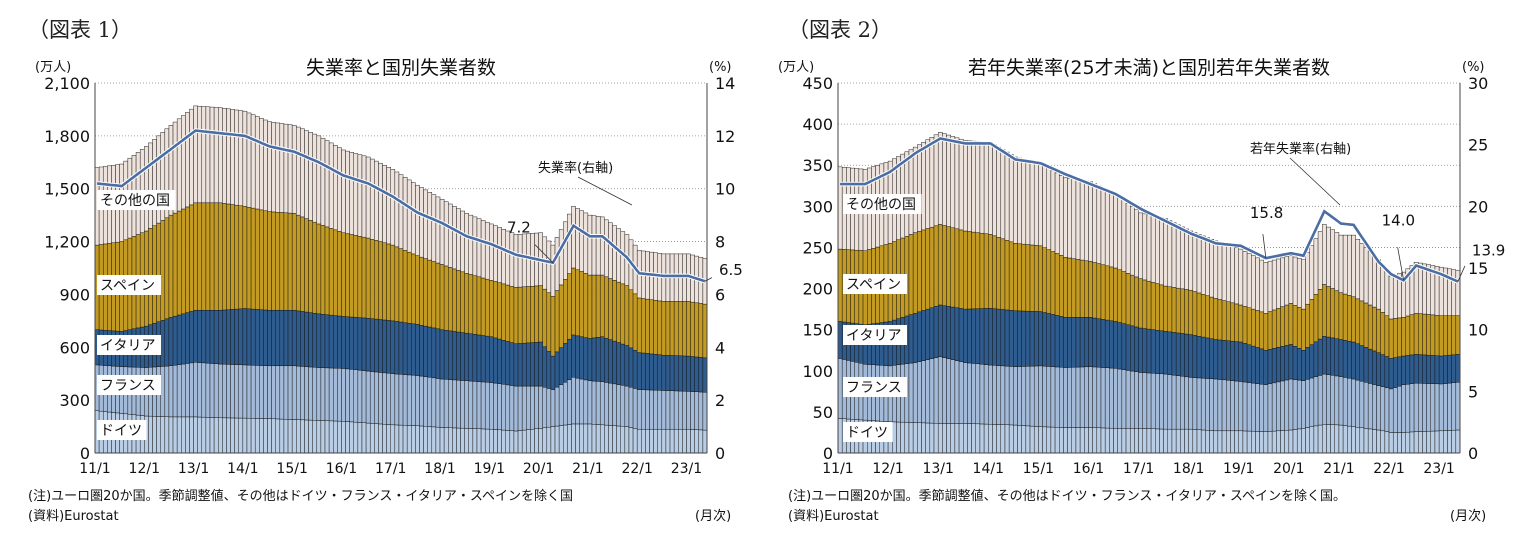 The width and height of the screenshot is (1526, 549). Describe the element at coordinates (1088, 469) in the screenshot. I see `x-tick-label: 16/1` at that location.